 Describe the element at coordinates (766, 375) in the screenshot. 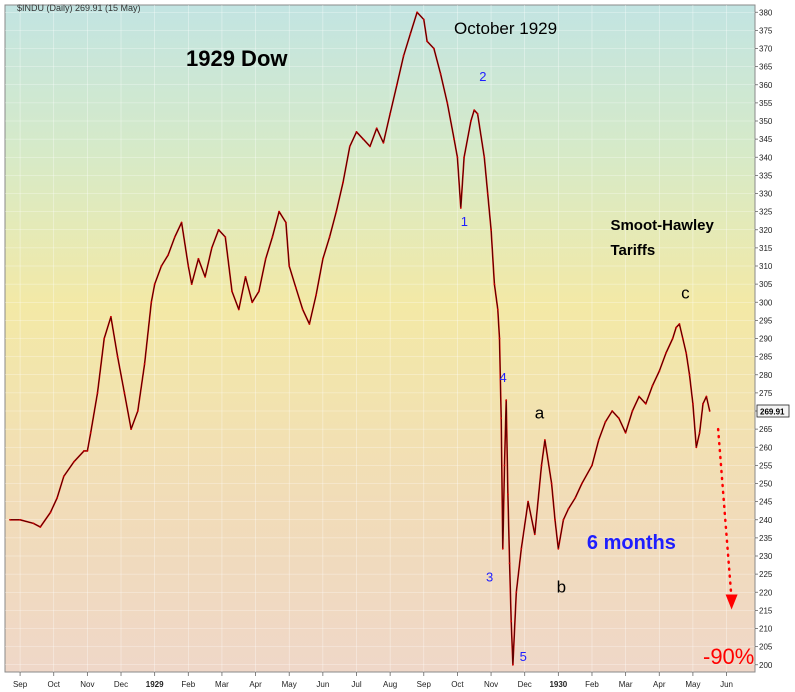

I see `y-tick-label: 280` at that location.